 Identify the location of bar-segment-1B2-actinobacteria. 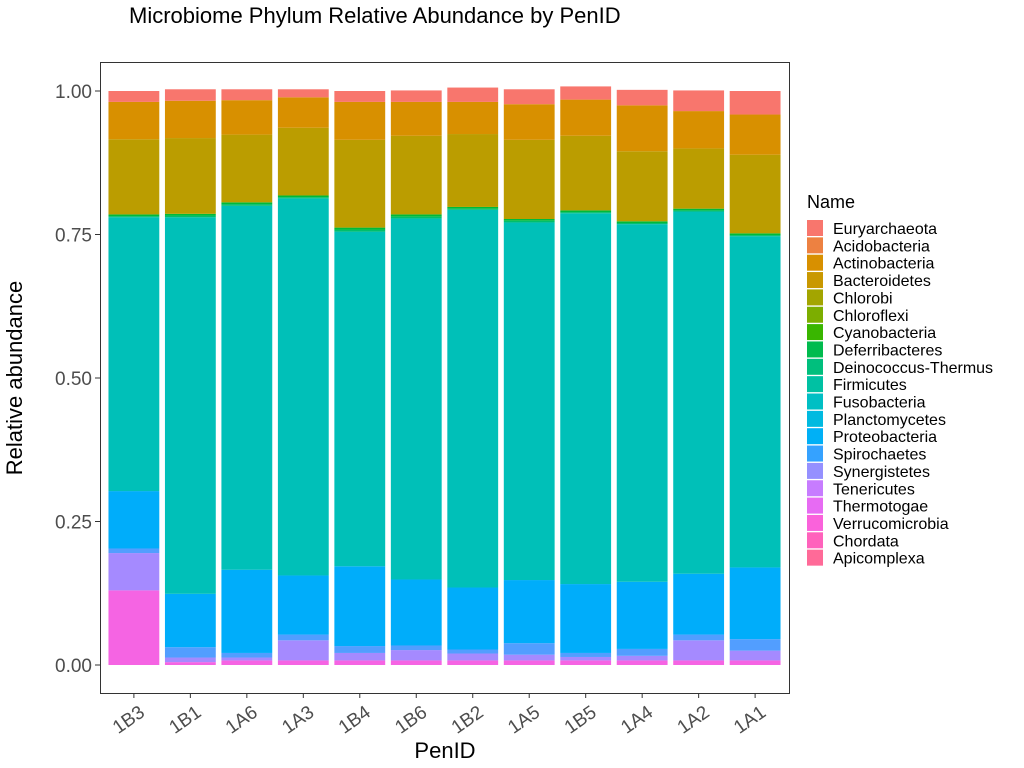
(473, 118).